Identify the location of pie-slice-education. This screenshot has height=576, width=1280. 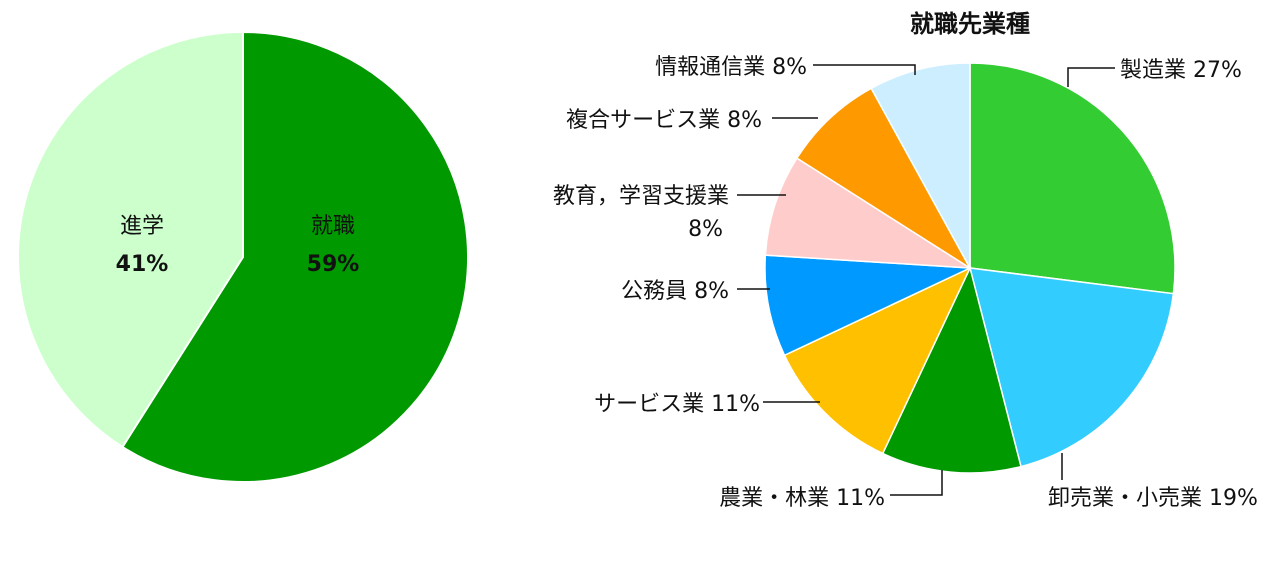
(867, 213).